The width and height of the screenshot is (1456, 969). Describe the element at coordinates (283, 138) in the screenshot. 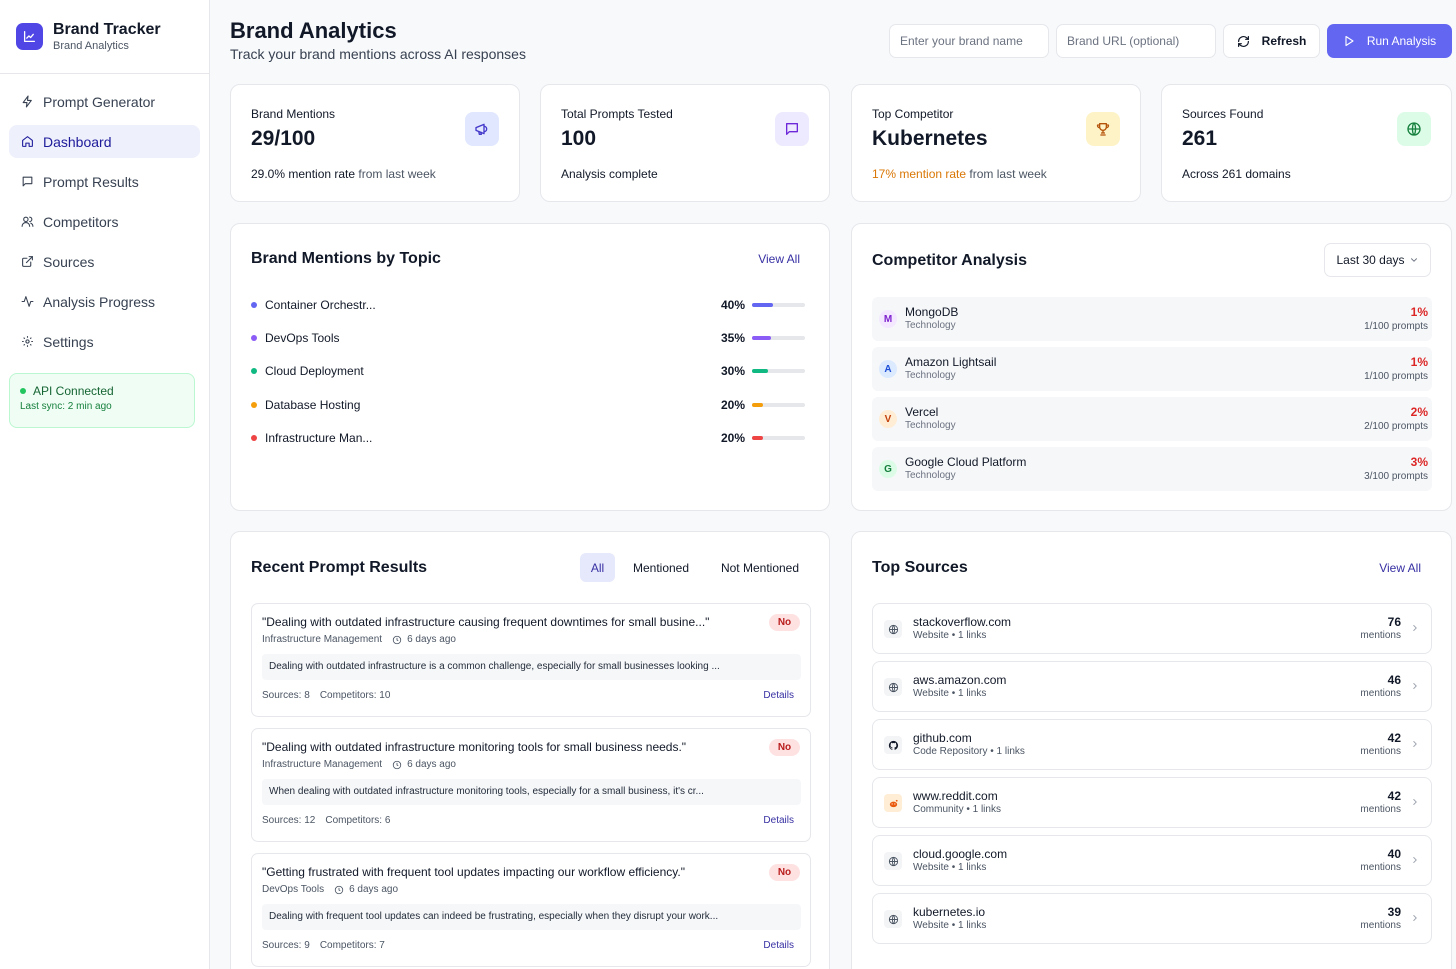

I see `stat-value: 29/100` at that location.